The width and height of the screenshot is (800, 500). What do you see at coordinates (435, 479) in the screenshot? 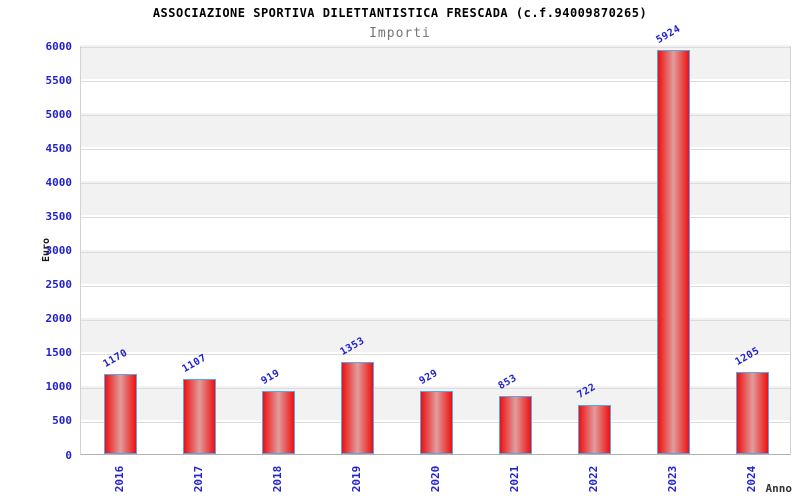
I see `x-tick-label-2020: 2020` at bounding box center [435, 479].